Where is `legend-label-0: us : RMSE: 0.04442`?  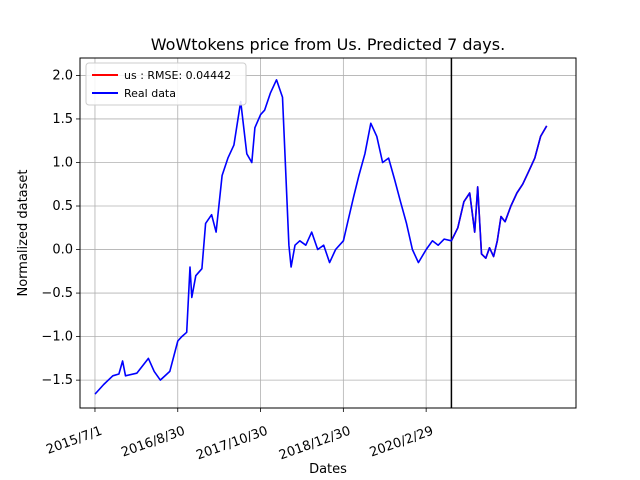
legend-label-0: us : RMSE: 0.04442 is located at coordinates (177, 75).